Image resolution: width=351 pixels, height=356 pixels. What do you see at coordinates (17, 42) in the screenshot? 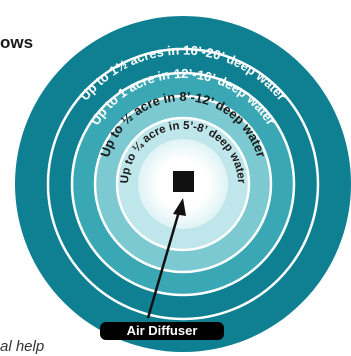
I see `side-text-top: ows` at bounding box center [17, 42].